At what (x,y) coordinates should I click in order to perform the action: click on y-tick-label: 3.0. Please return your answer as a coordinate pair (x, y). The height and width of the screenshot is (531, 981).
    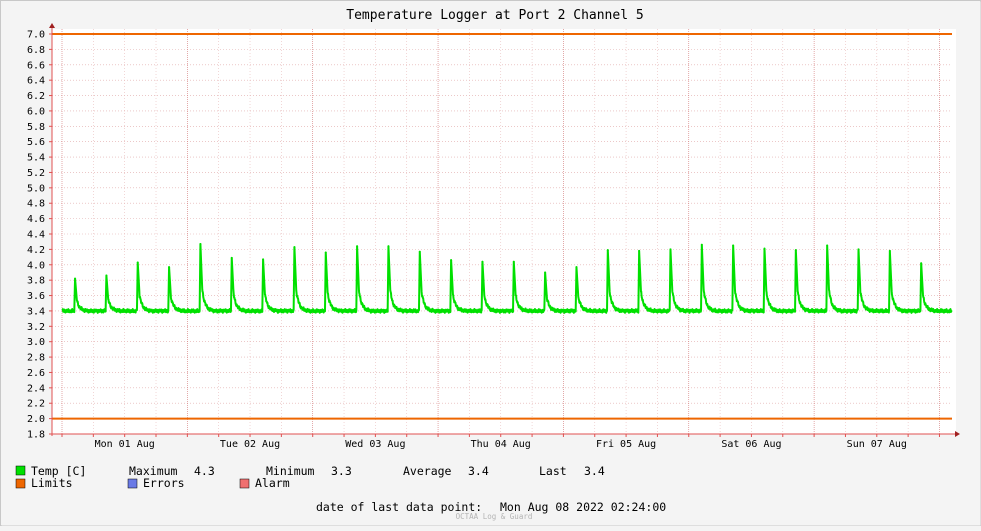
    Looking at the image, I should click on (36, 342).